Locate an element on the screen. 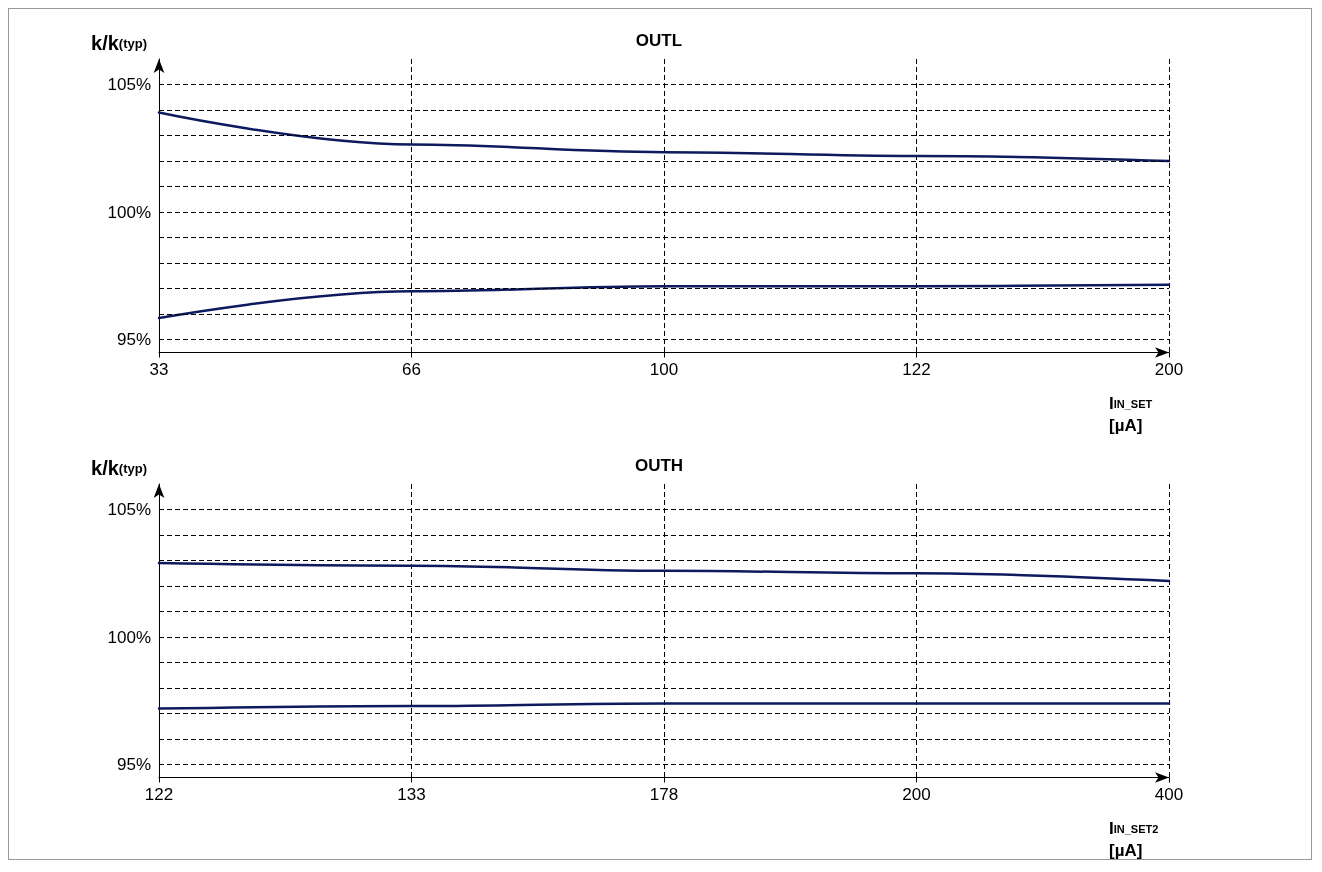 The image size is (1322, 872). x-tick-label: 400 is located at coordinates (1169, 794).